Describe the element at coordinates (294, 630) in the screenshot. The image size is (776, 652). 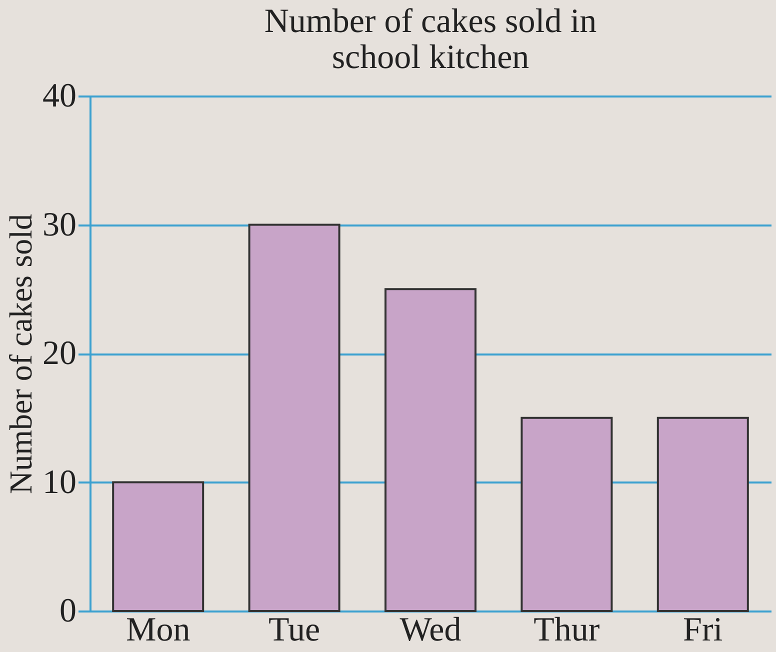
I see `x-tick-label: Tue` at that location.